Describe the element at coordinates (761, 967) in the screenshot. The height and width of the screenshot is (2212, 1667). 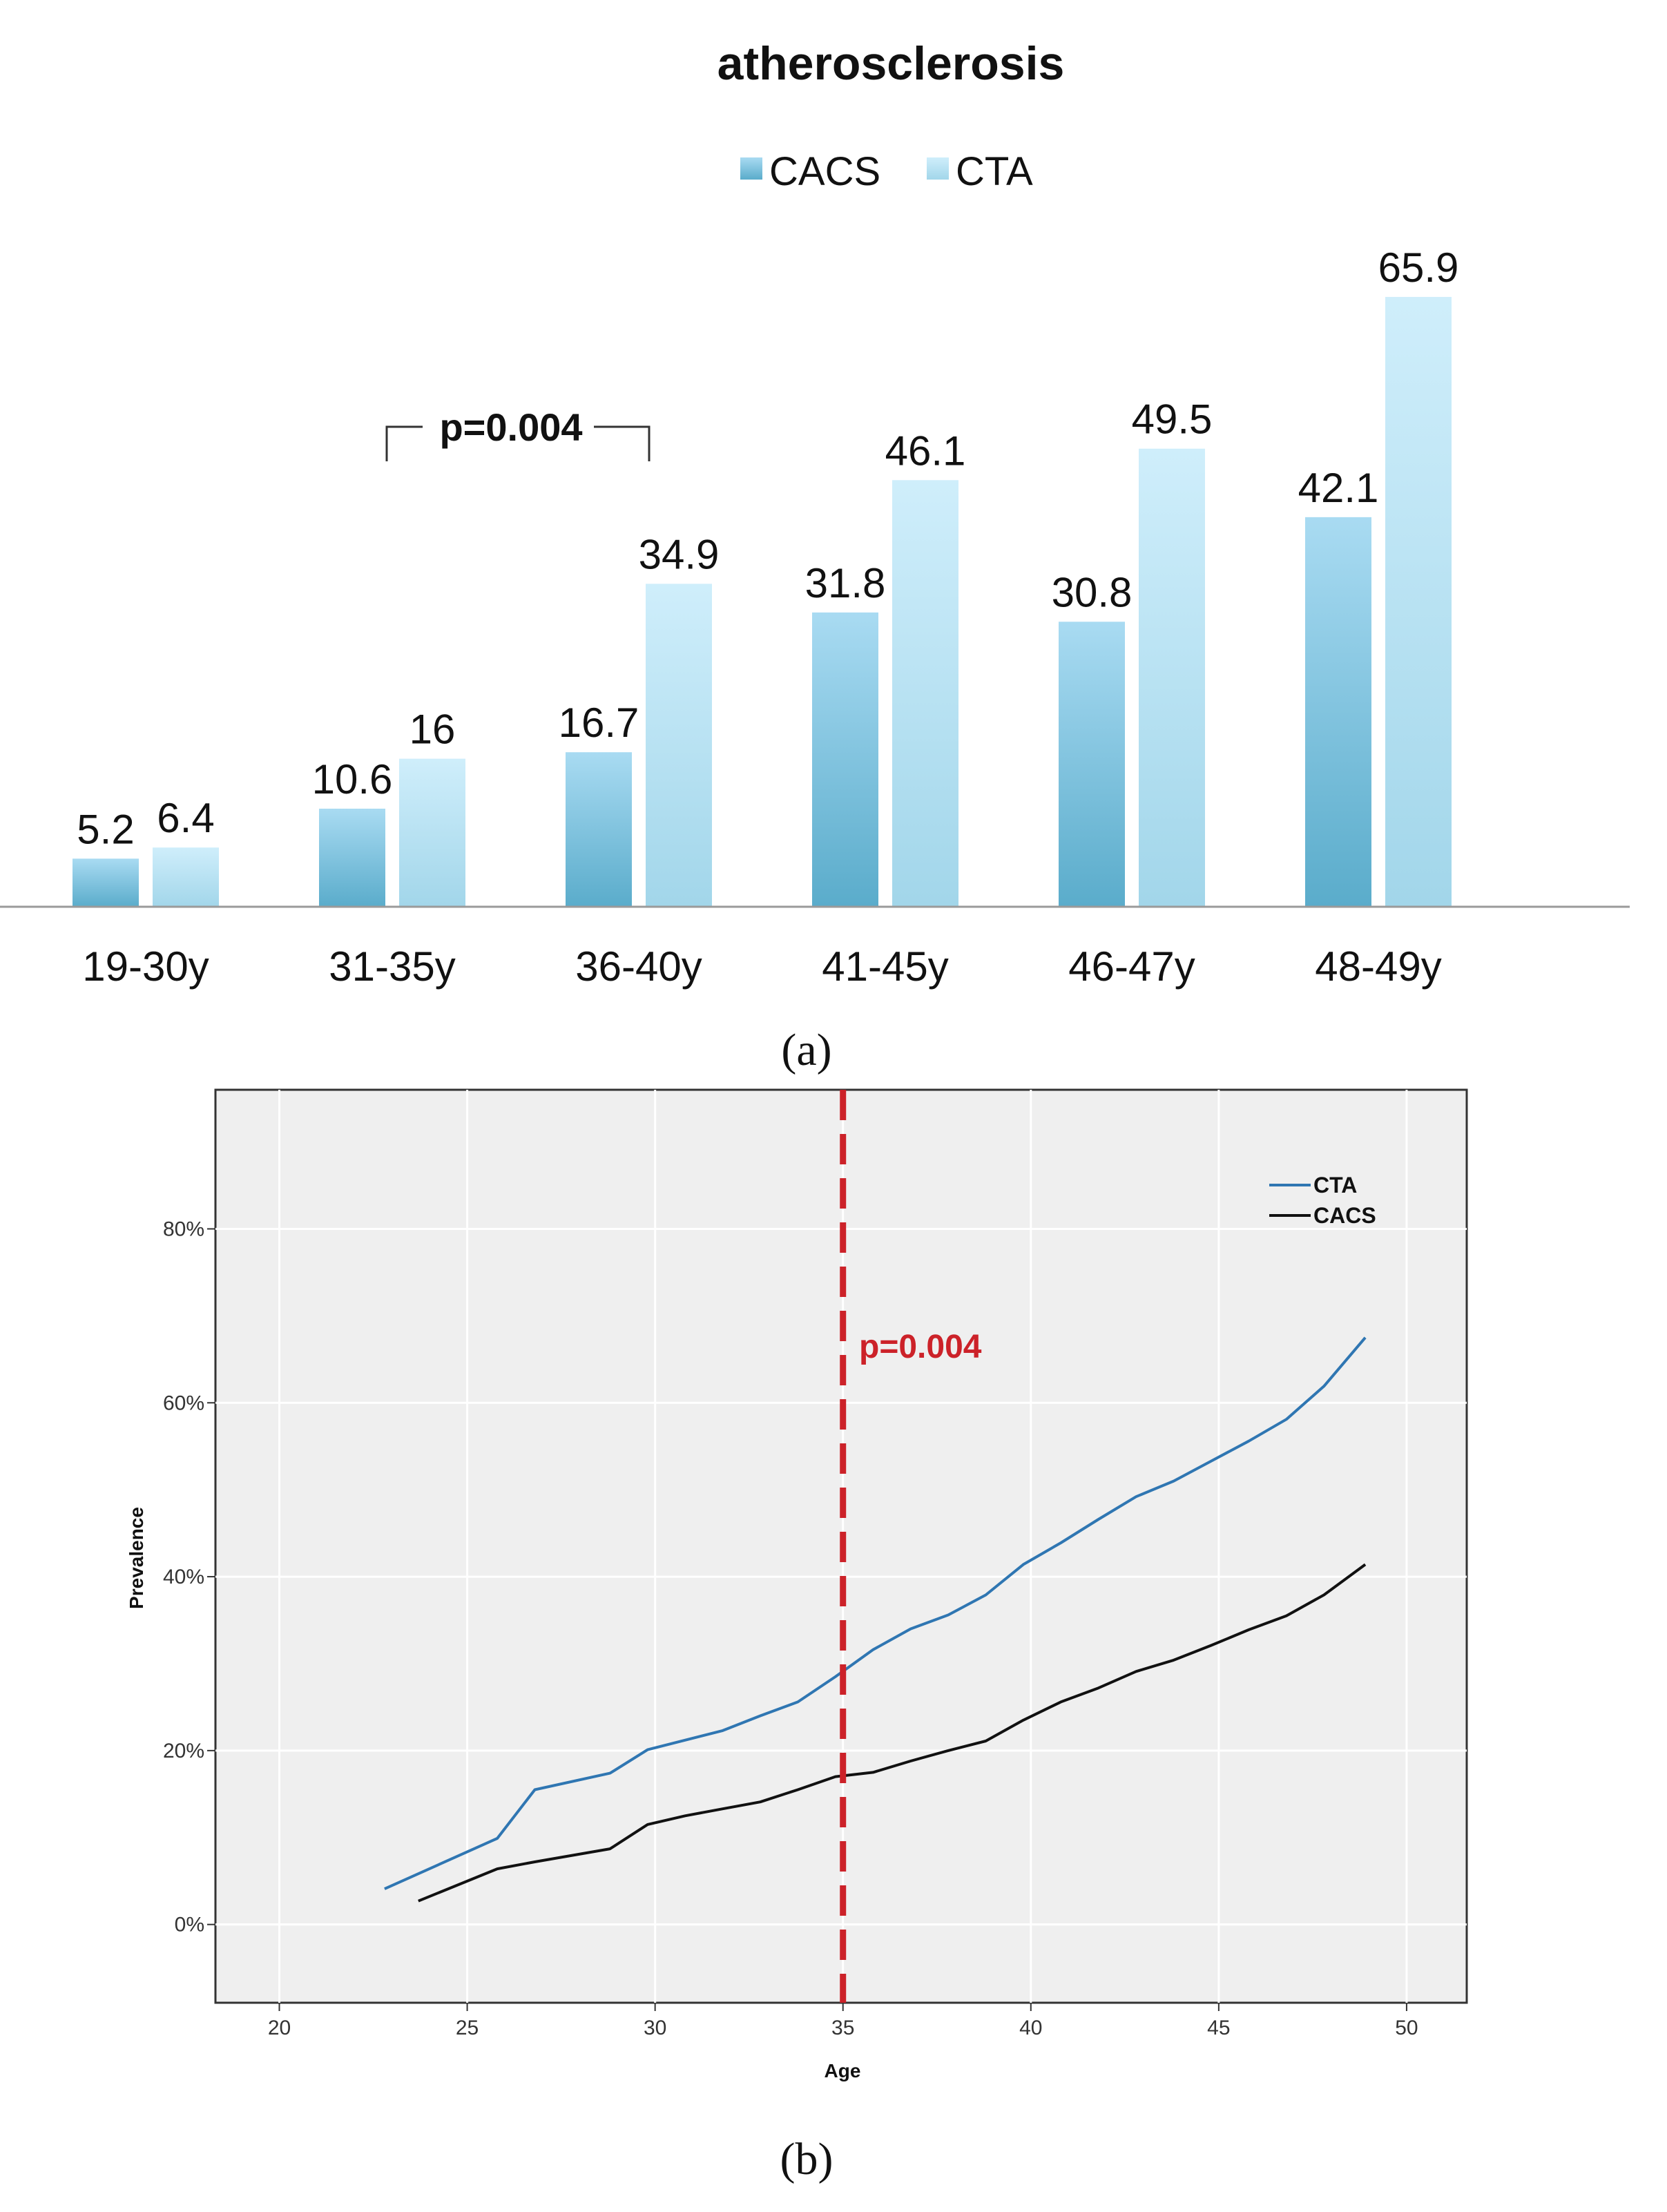
I see `category-labels: 19-30y 31-35y 36-40y 41-45y 46-47y 48-49y` at that location.